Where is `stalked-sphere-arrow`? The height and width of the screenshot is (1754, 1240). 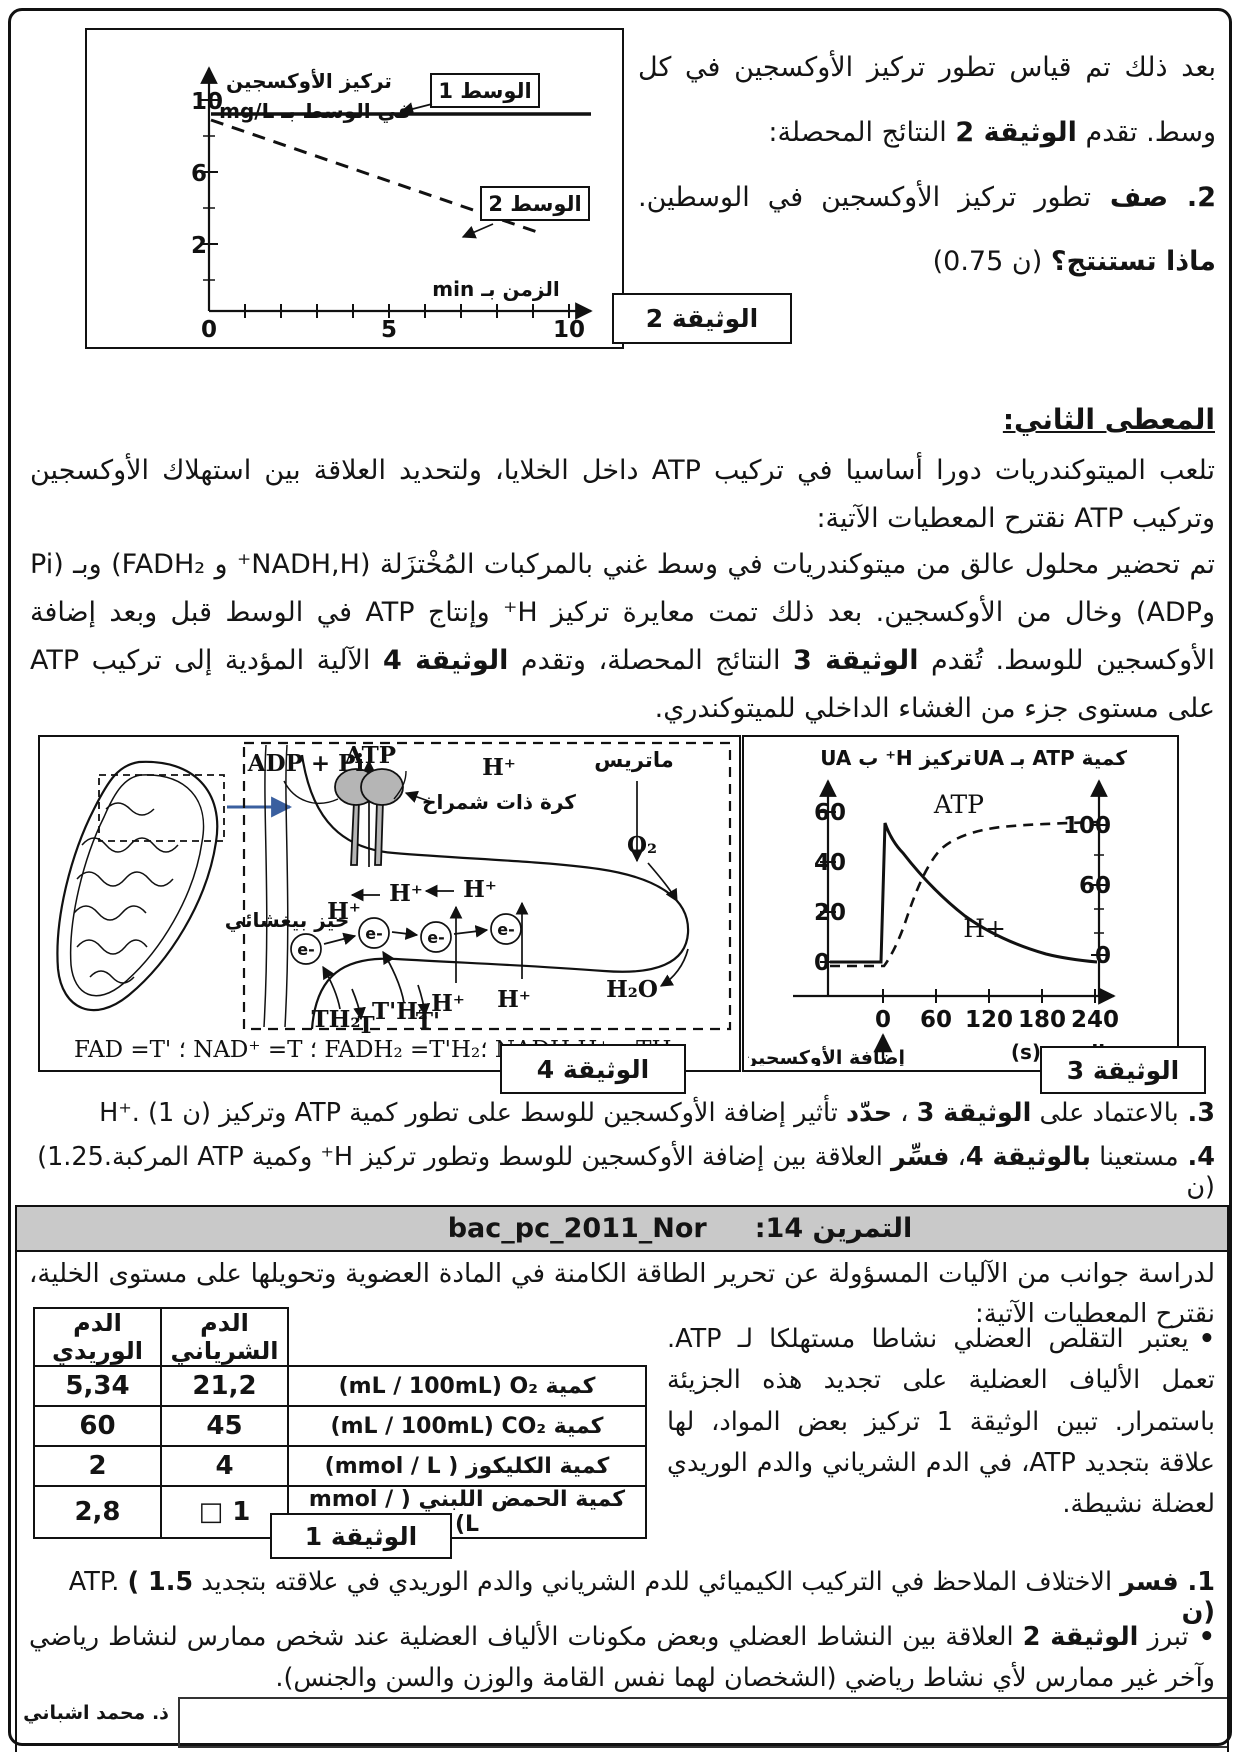
stalked-sphere-arrow is located at coordinates (419, 797).